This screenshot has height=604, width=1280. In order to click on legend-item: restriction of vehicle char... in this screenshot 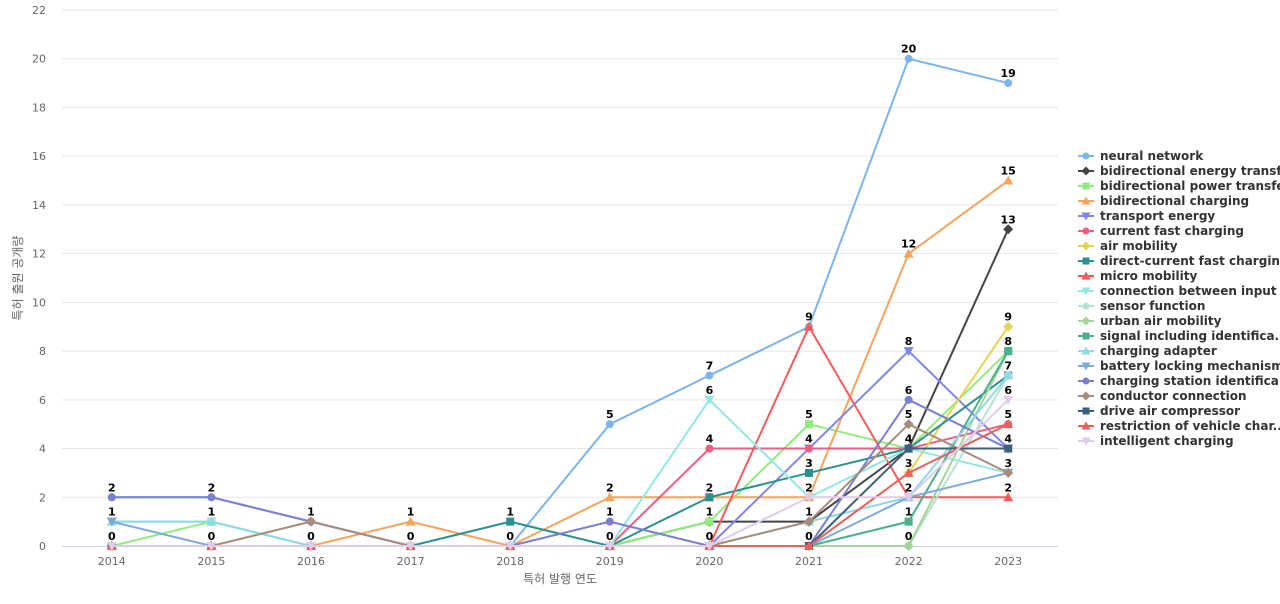, I will do `click(1179, 426)`.